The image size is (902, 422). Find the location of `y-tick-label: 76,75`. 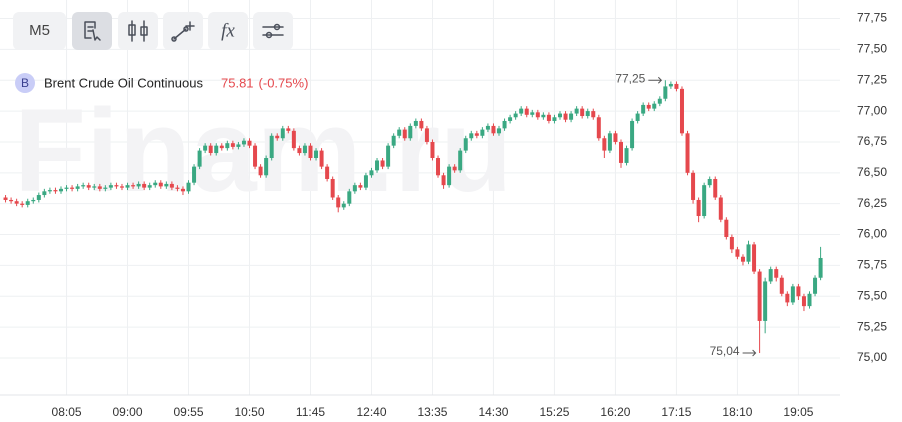

y-tick-label: 76,75 is located at coordinates (872, 141).